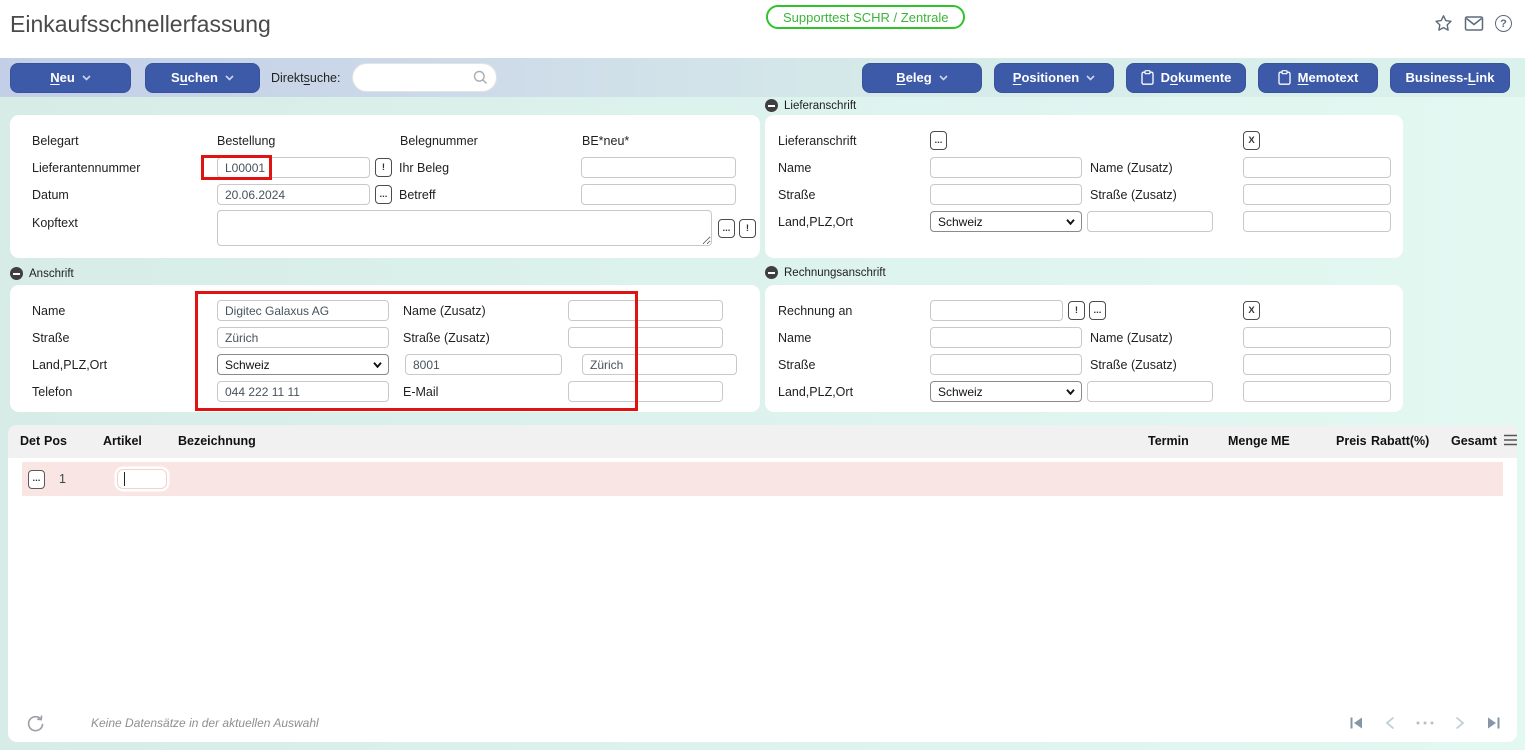 The image size is (1525, 750). Describe the element at coordinates (55, 441) in the screenshot. I see `column-header-pos: Pos` at that location.